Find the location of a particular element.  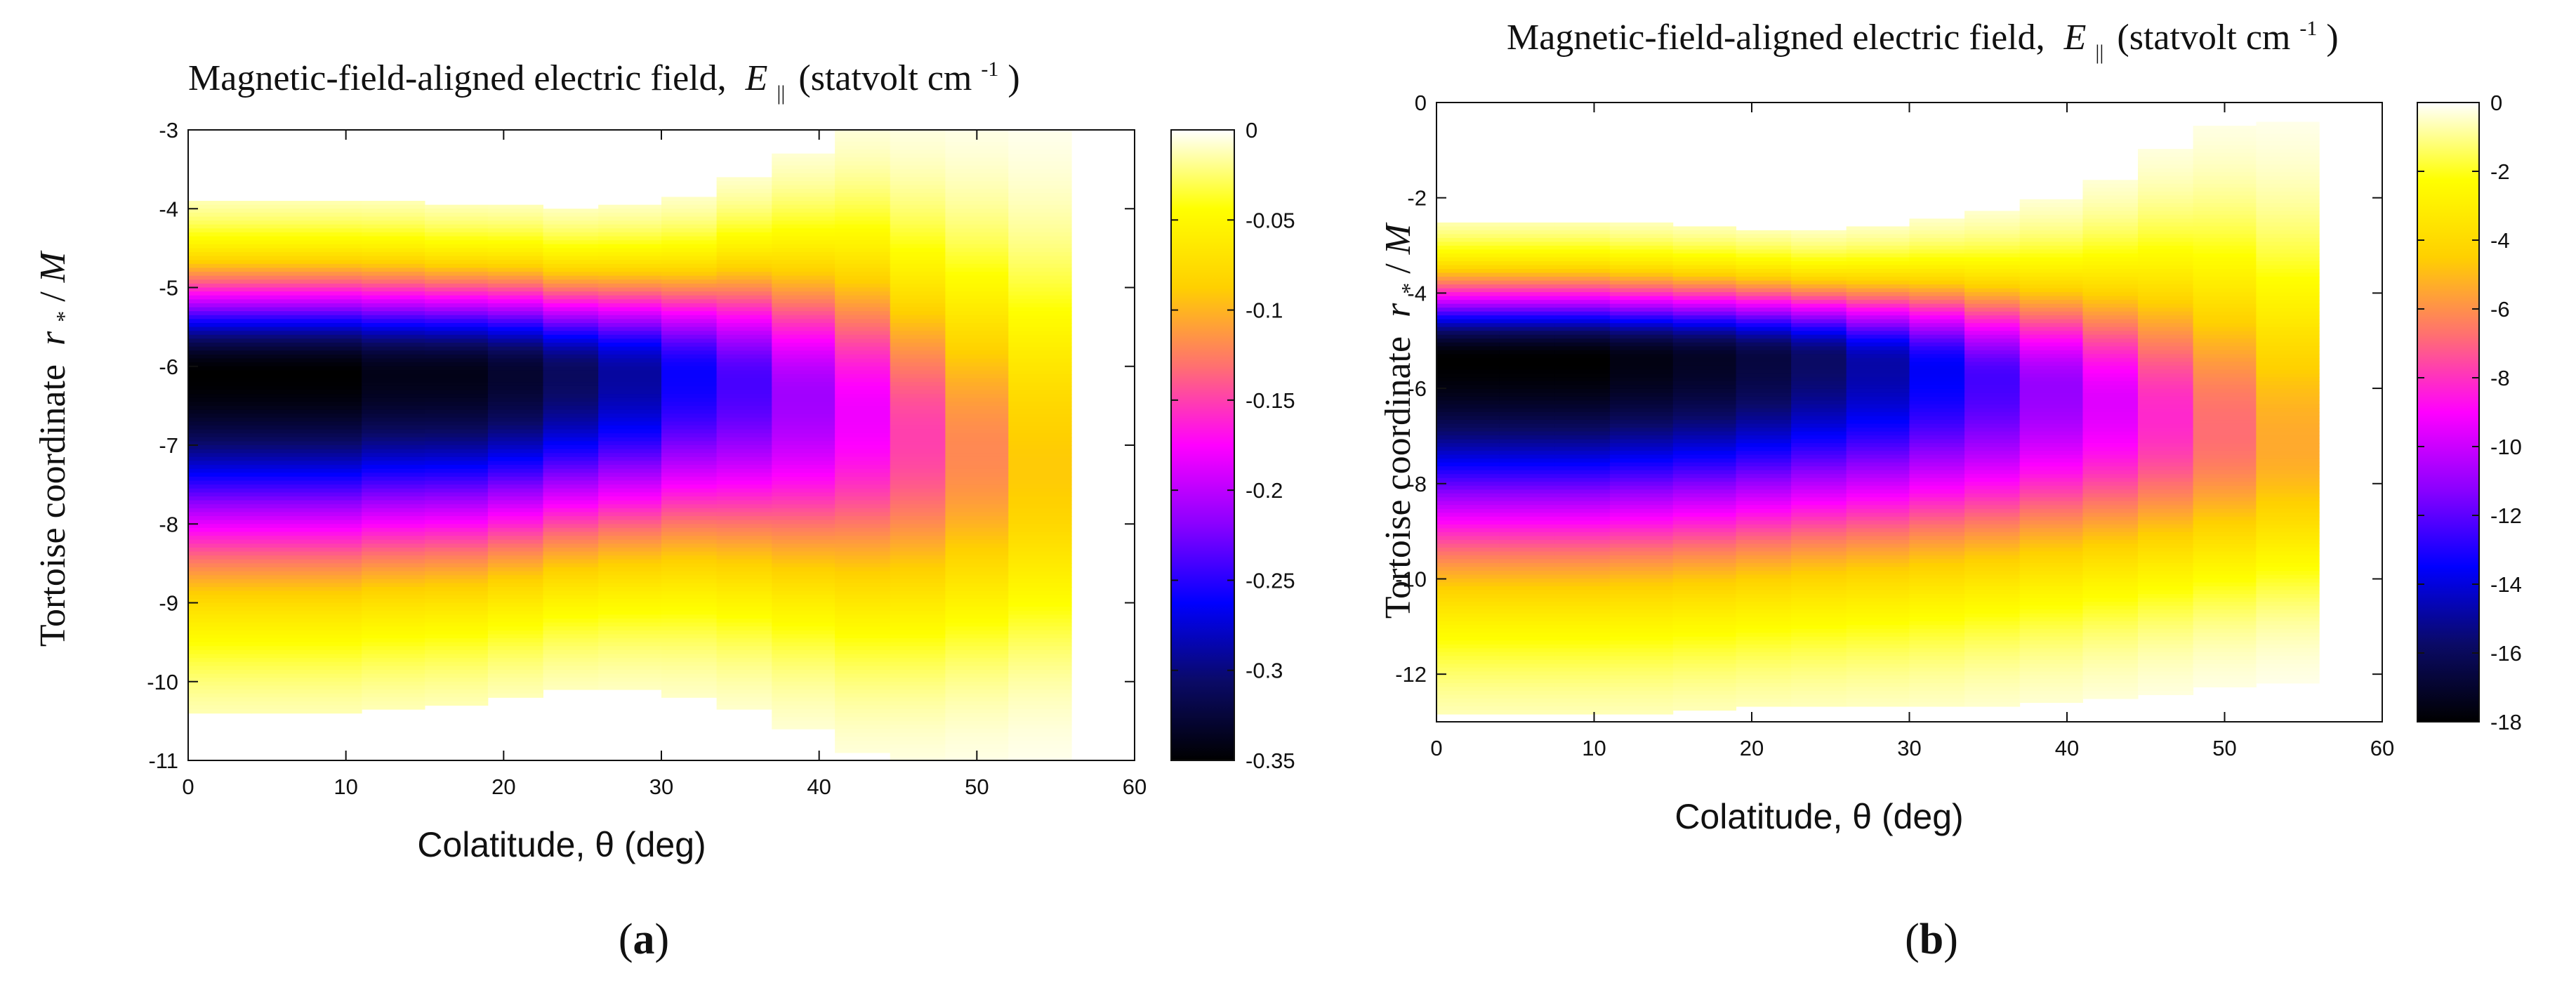

panel-caption-b: (b) is located at coordinates (1931, 940).